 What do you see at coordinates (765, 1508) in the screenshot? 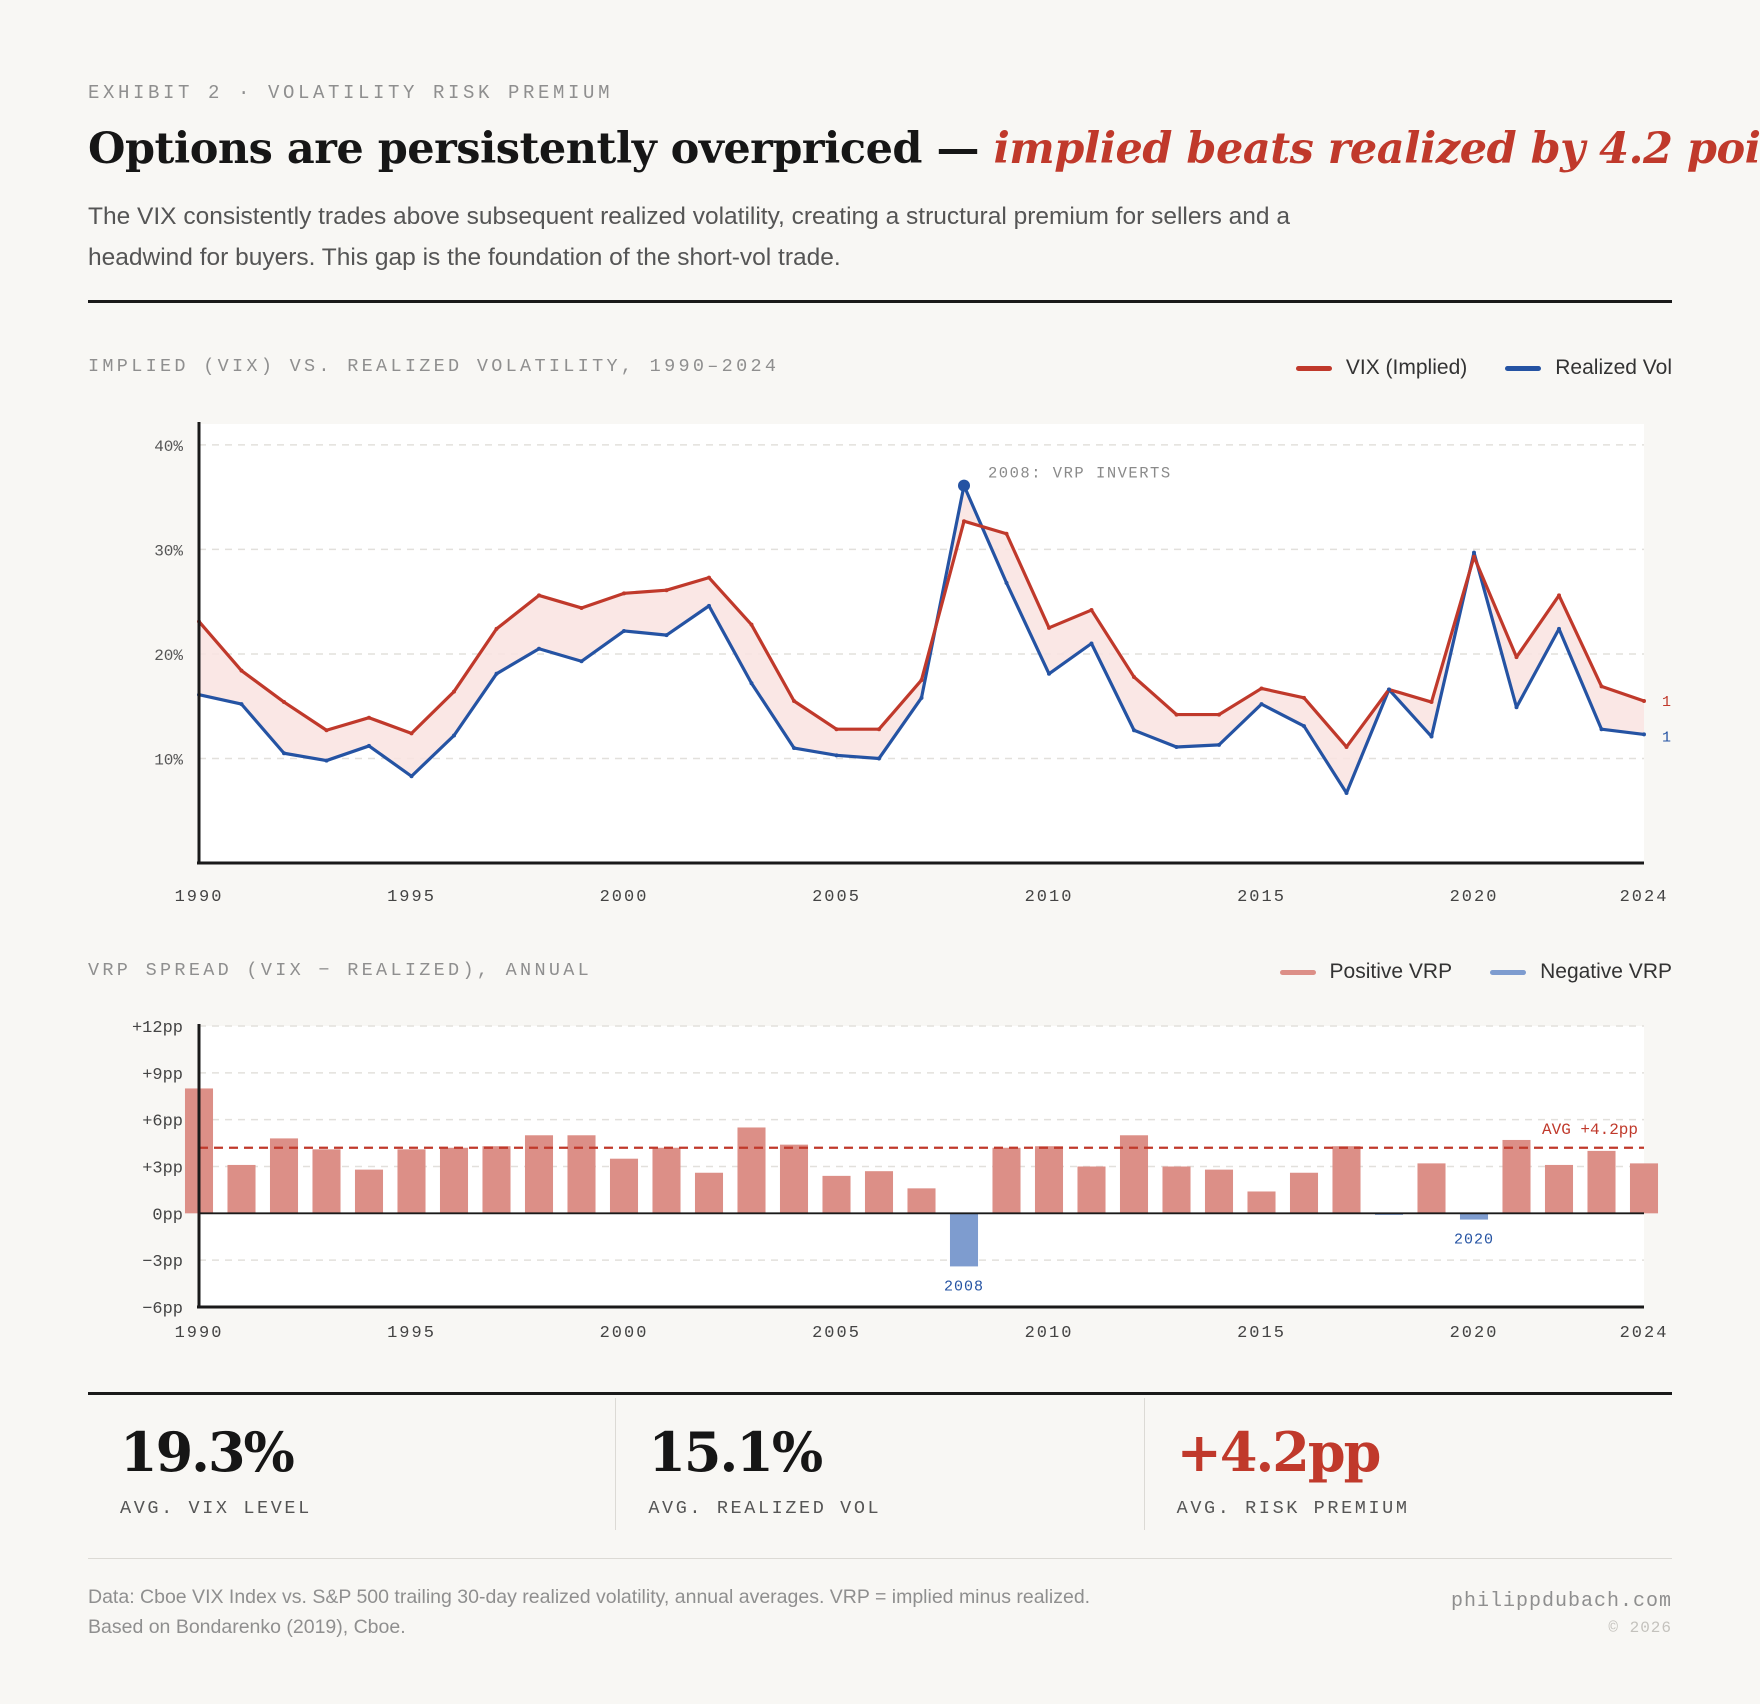
I see `stat-avg-realized-label: AVG. REALIZED VOL` at bounding box center [765, 1508].